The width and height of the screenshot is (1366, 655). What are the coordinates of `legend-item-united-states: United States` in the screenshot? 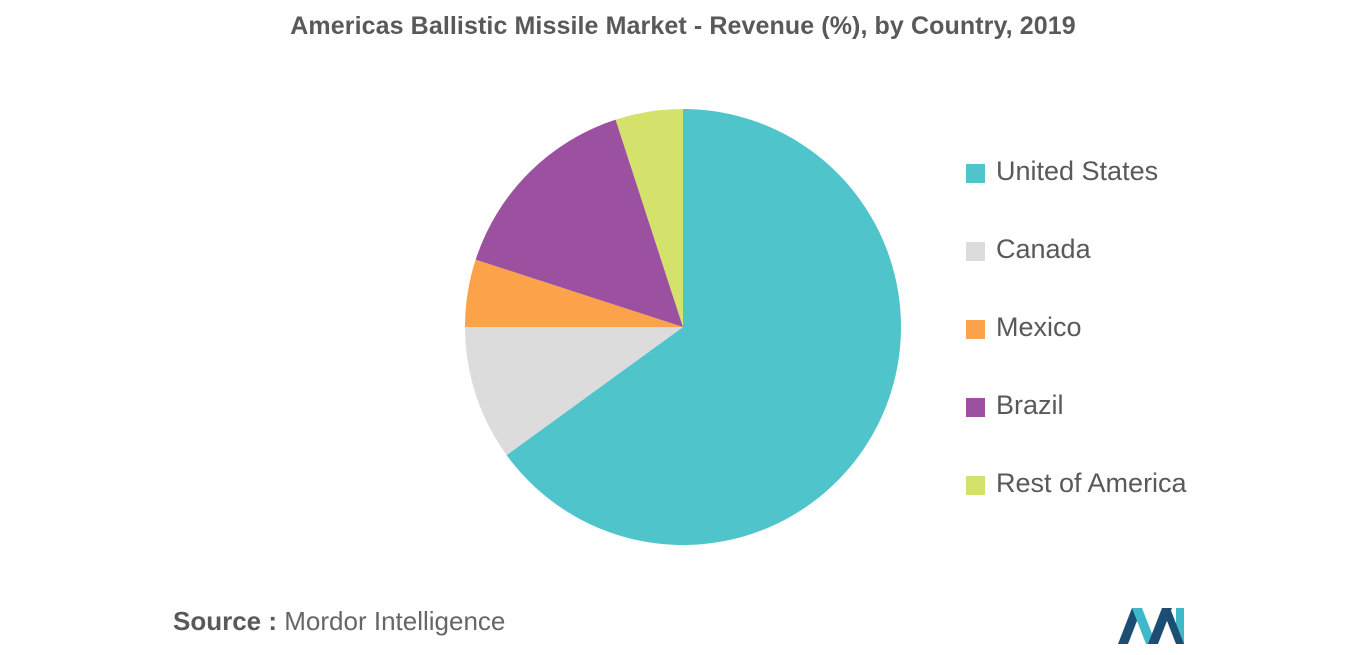 It's located at (1131, 189).